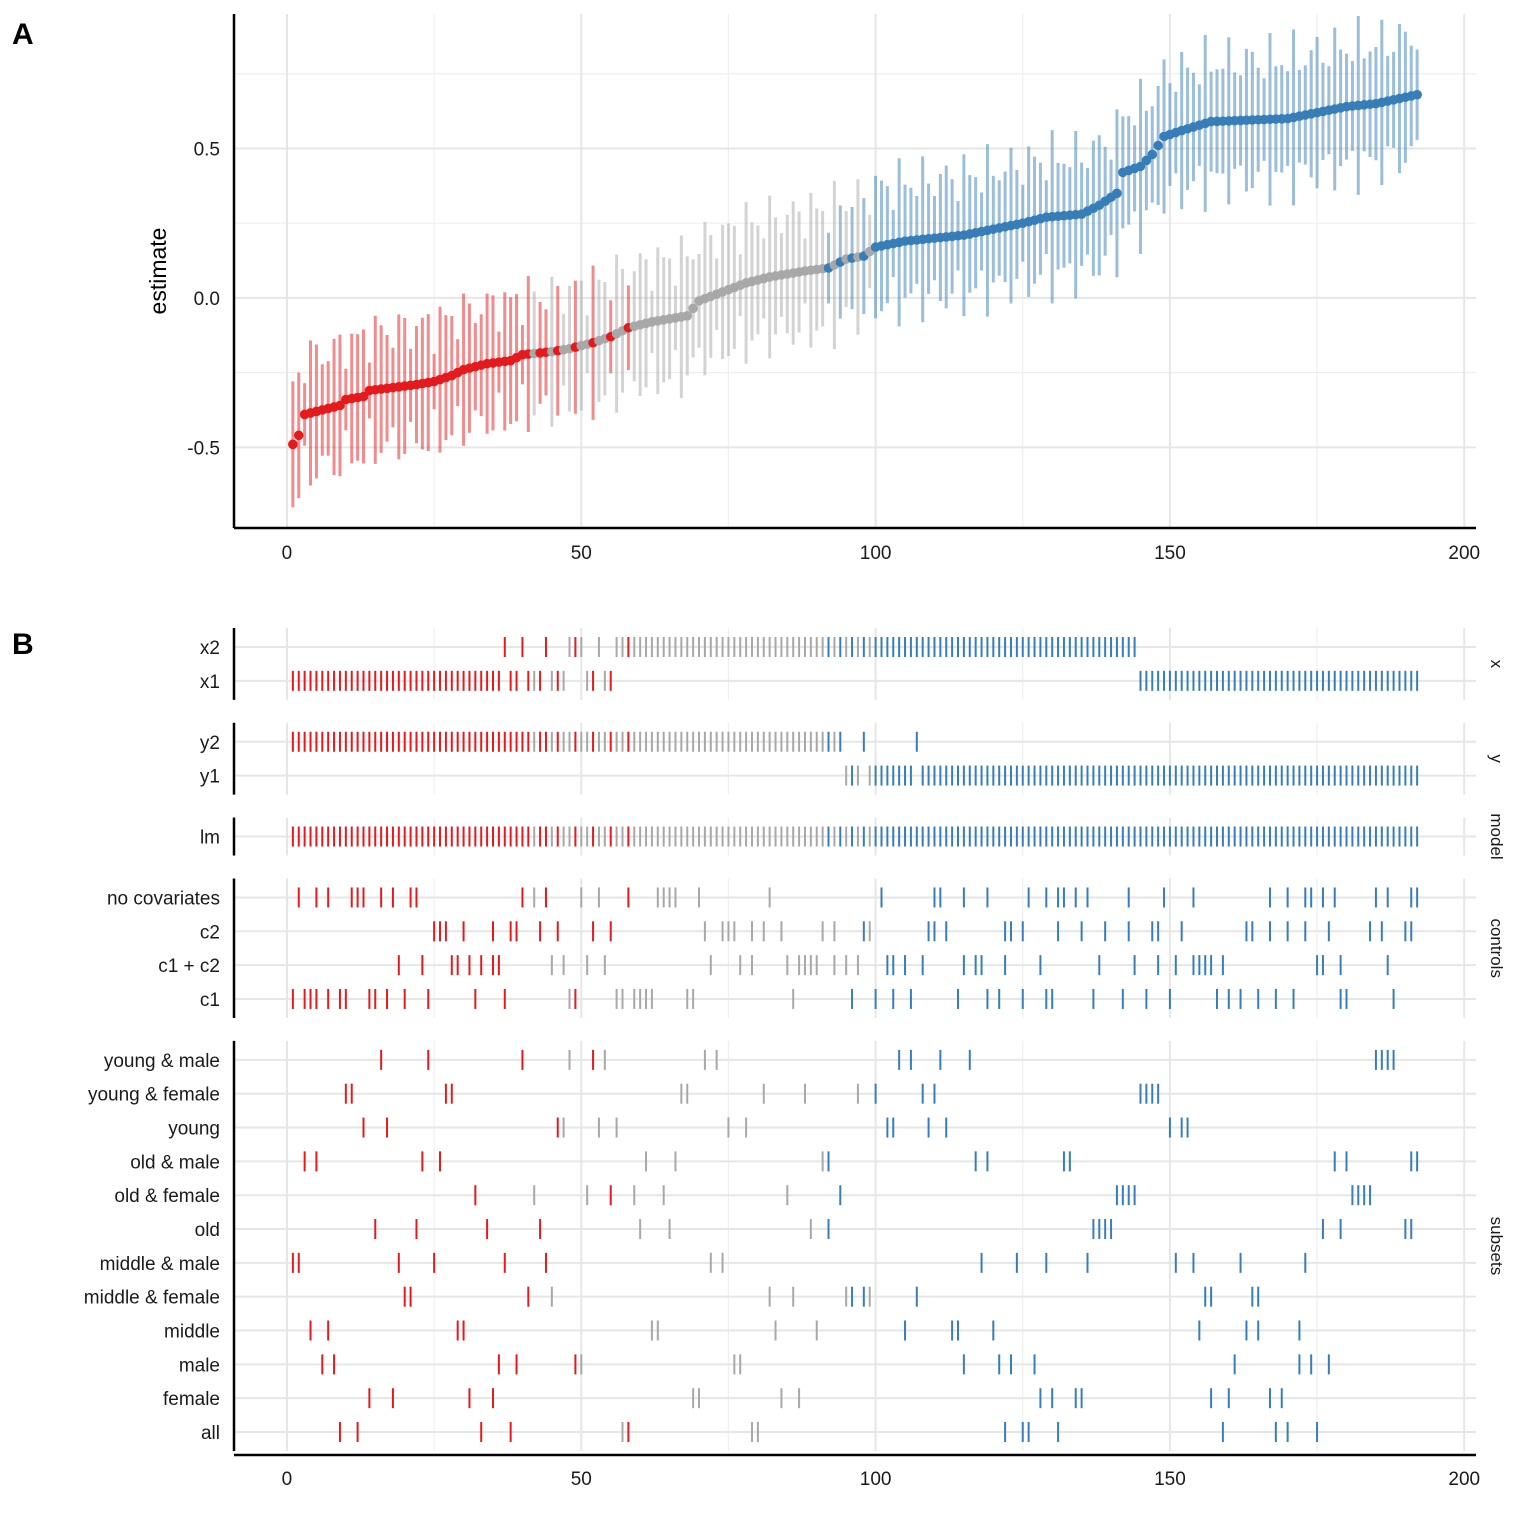  I want to click on row-label: old, so click(207, 1230).